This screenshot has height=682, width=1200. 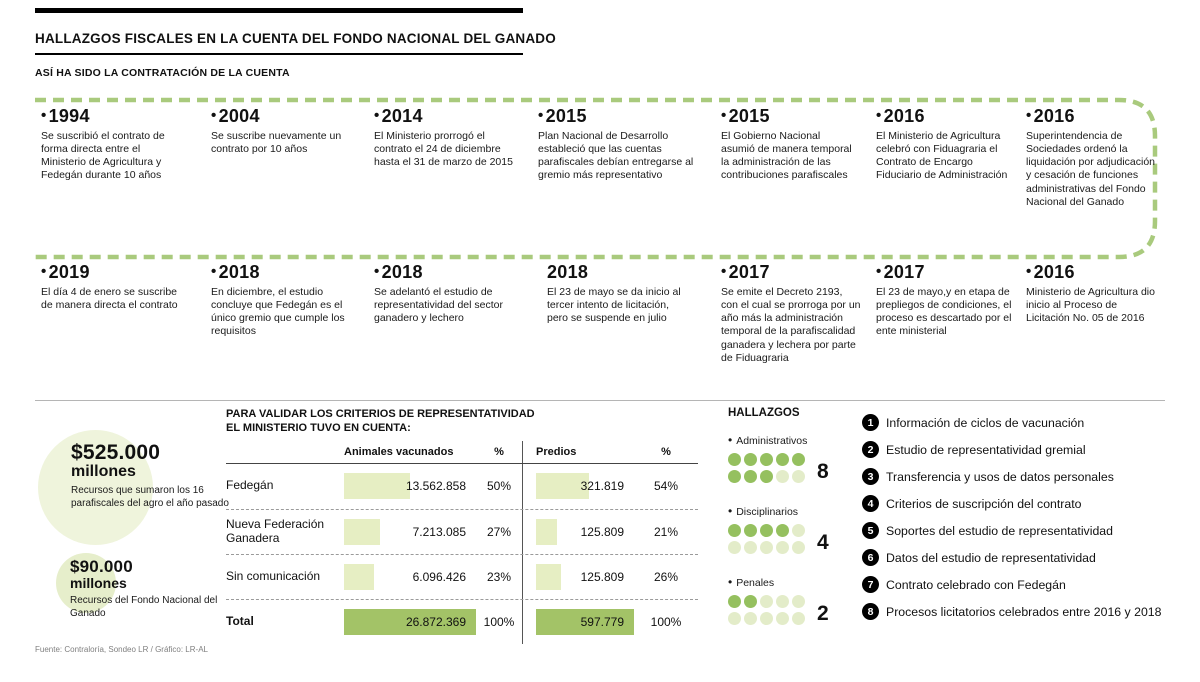 What do you see at coordinates (499, 576) in the screenshot?
I see `animales-pct: 23%` at bounding box center [499, 576].